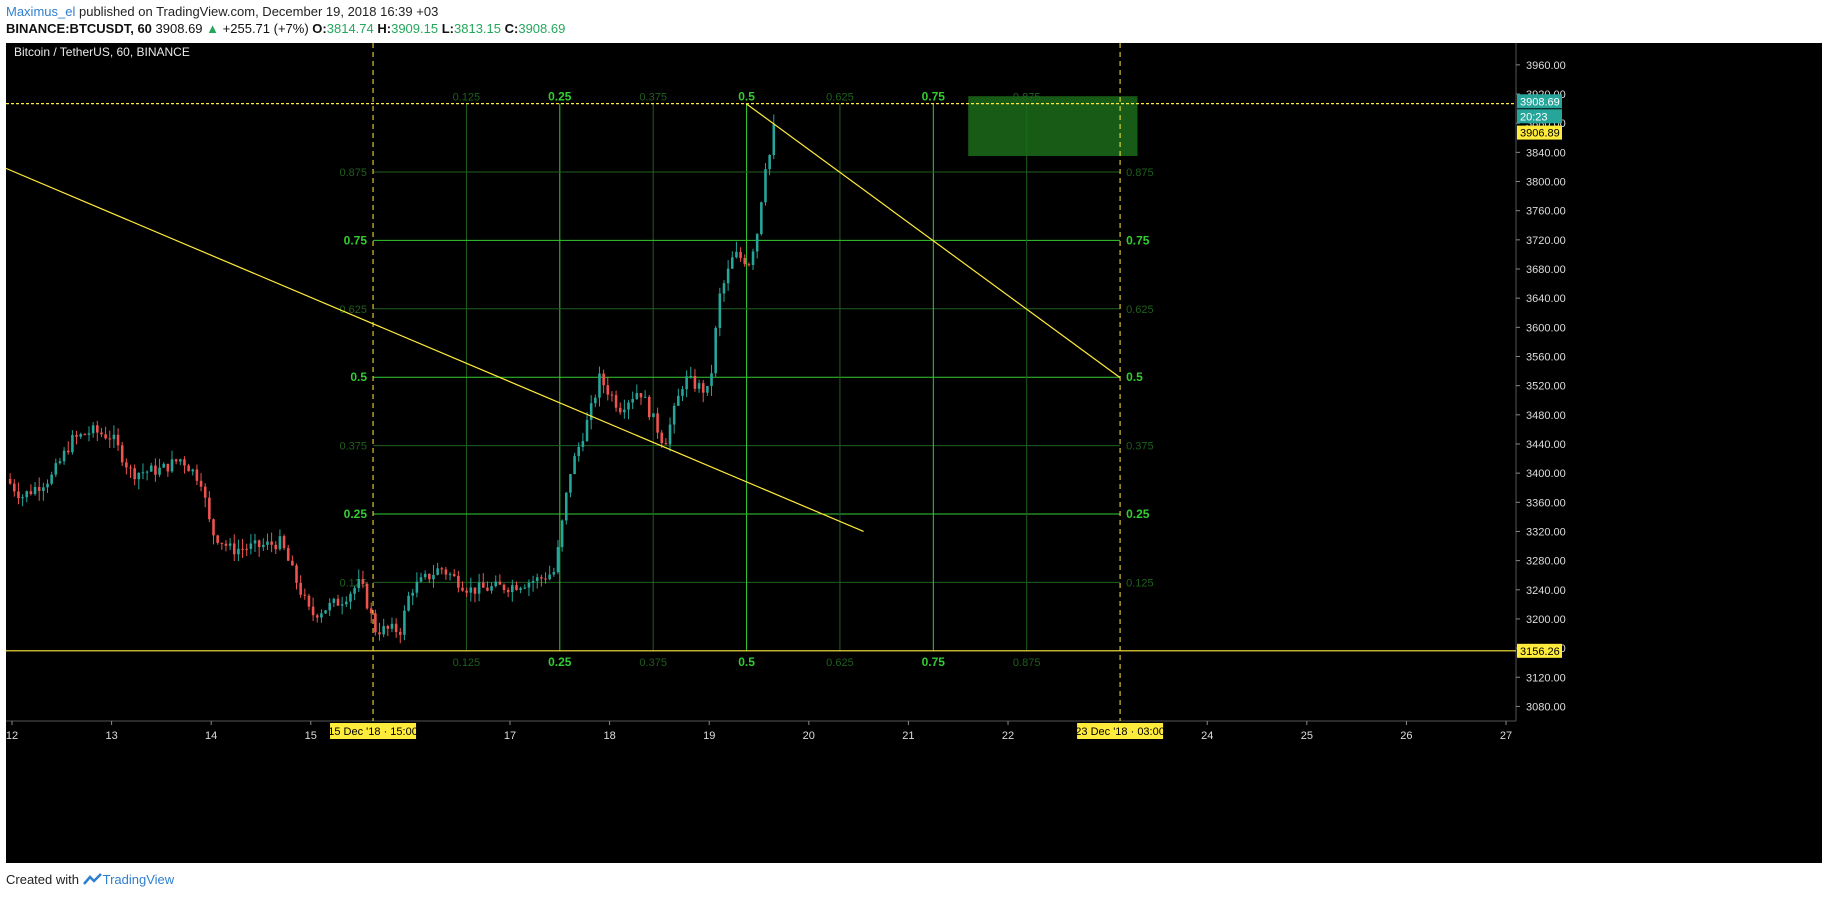 The image size is (1828, 899). Describe the element at coordinates (1027, 663) in the screenshot. I see `fib-time-label-bottom: 0.875` at that location.